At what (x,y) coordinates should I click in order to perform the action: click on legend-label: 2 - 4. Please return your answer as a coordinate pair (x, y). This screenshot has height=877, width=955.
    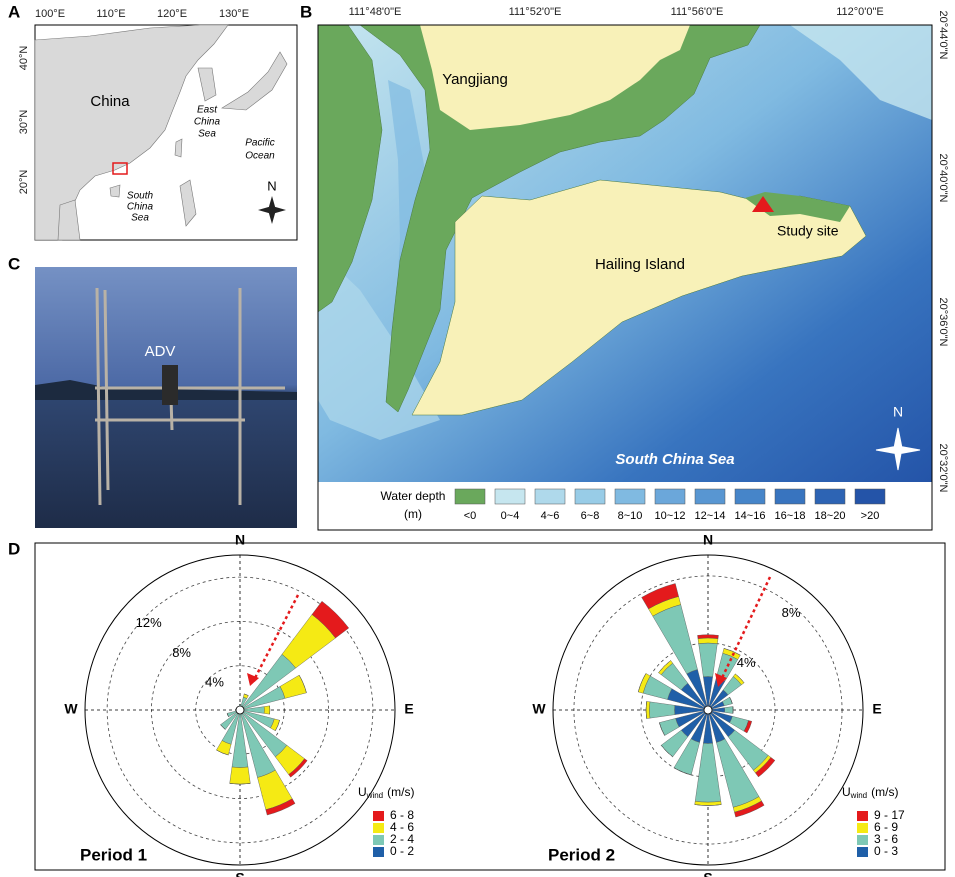
    Looking at the image, I should click on (402, 839).